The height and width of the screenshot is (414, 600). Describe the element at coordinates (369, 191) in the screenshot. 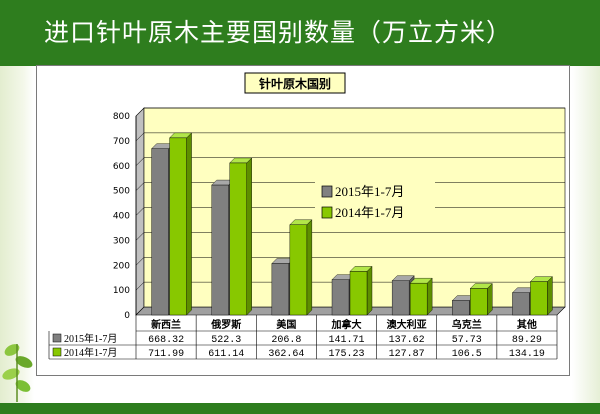

I see `legend-label-2015: 2015年1-7月` at that location.